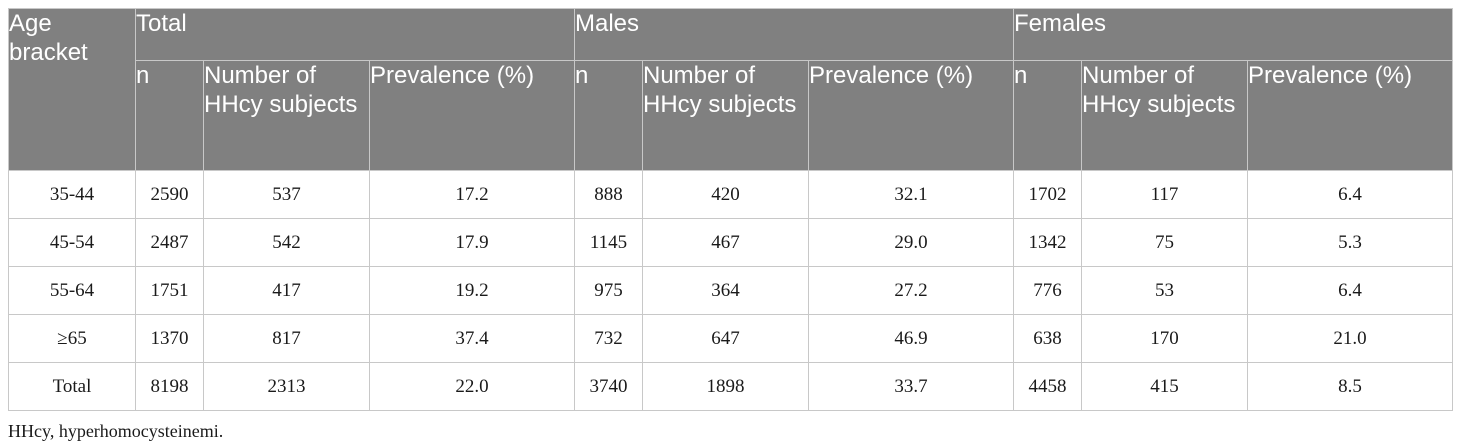 This screenshot has height=448, width=1460. What do you see at coordinates (1350, 115) in the screenshot?
I see `females-prevalence-header: Prevalence (%)` at bounding box center [1350, 115].